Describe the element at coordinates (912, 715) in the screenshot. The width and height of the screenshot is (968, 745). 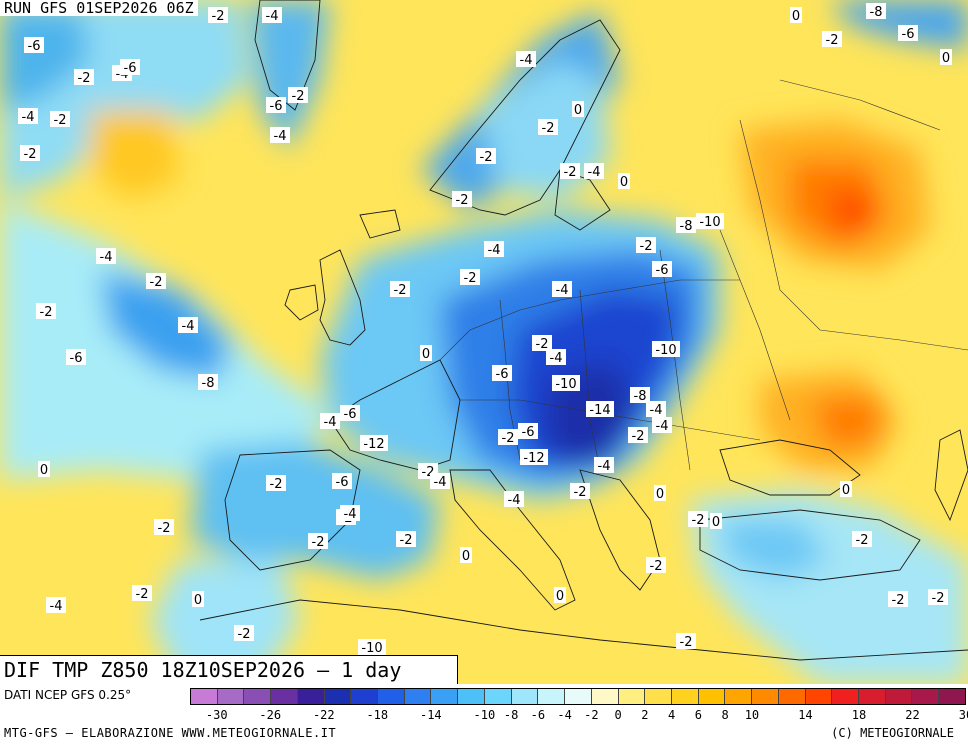
I see `color-scale-tick-label: 22` at that location.